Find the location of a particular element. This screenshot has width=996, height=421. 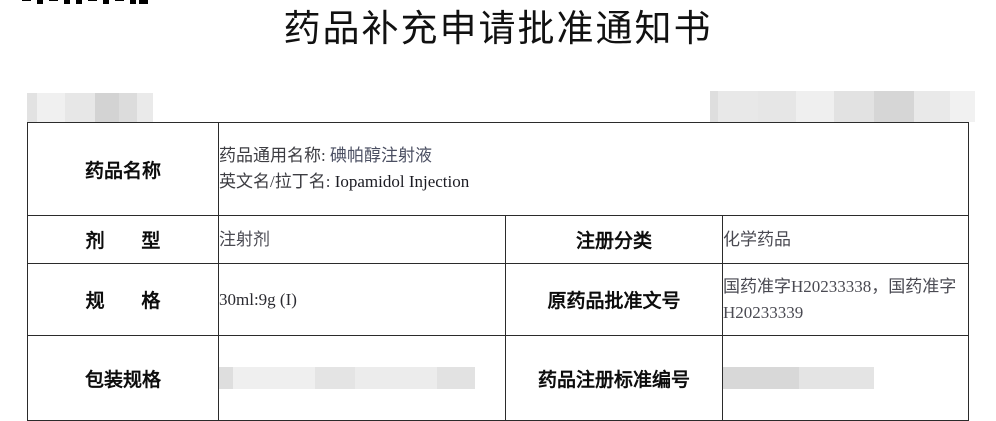

generic-name-line: 药品通用名称: 碘帕醇注射液 is located at coordinates (593, 156).